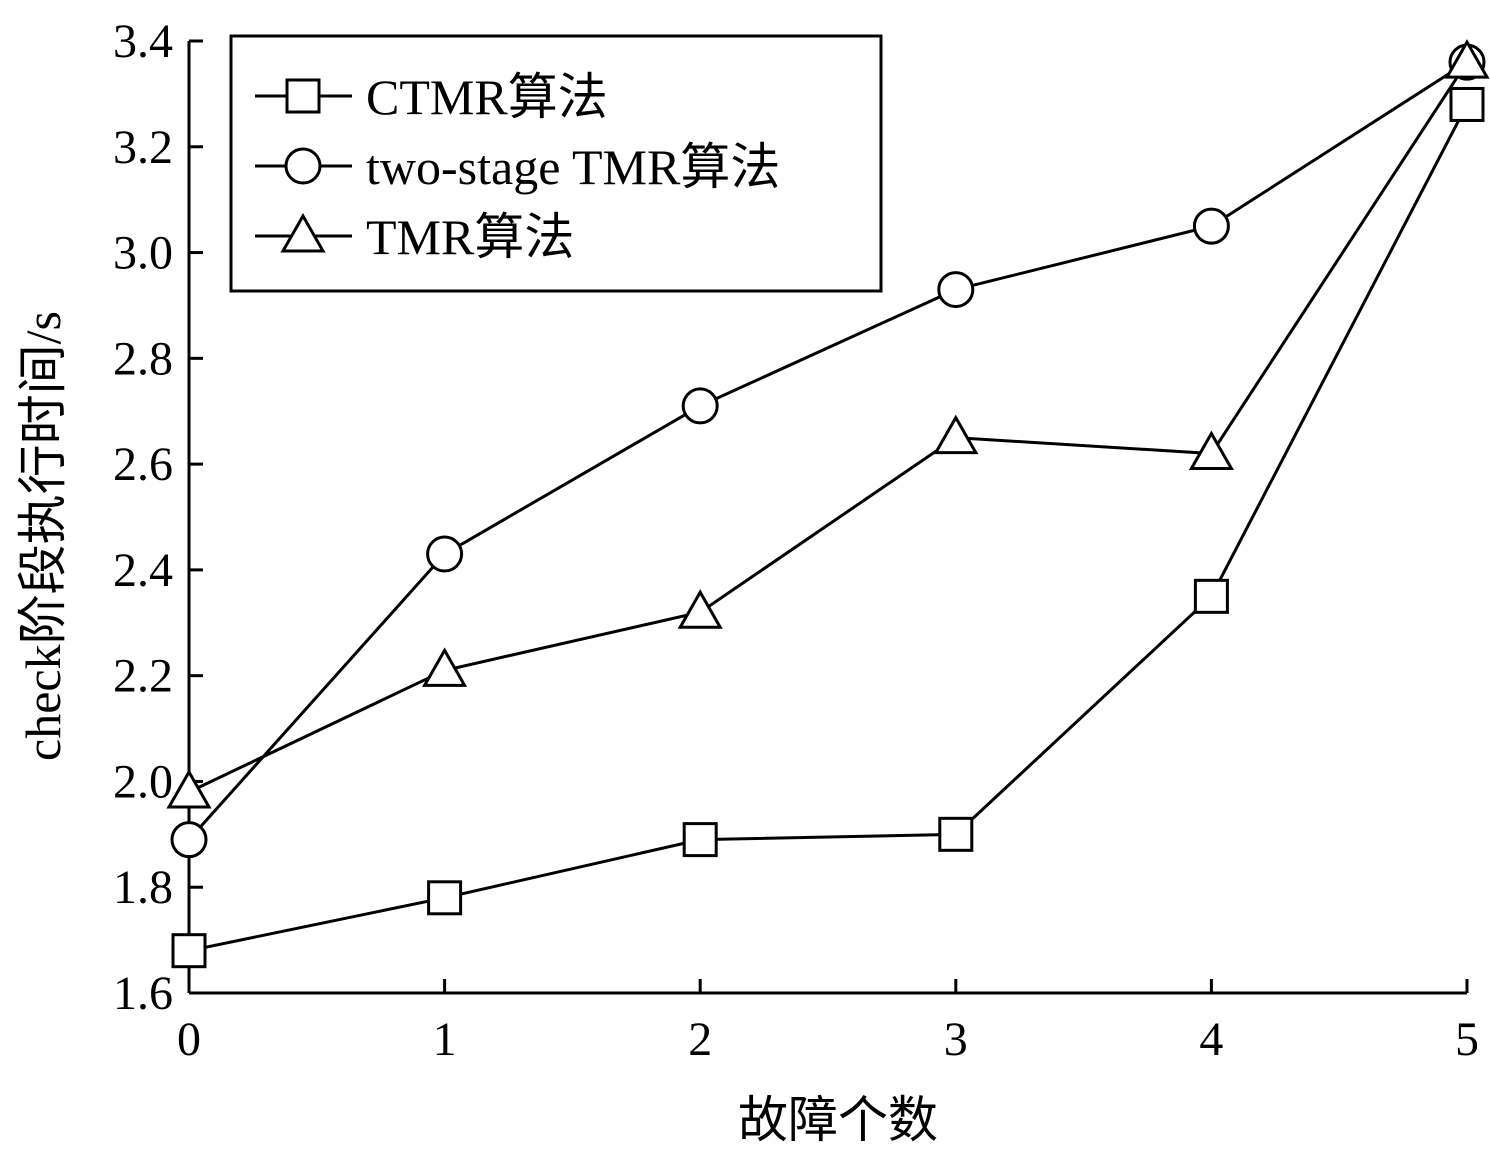 The image size is (1490, 1154). What do you see at coordinates (573, 167) in the screenshot?
I see `legend-label: two-stage TMR算法` at bounding box center [573, 167].